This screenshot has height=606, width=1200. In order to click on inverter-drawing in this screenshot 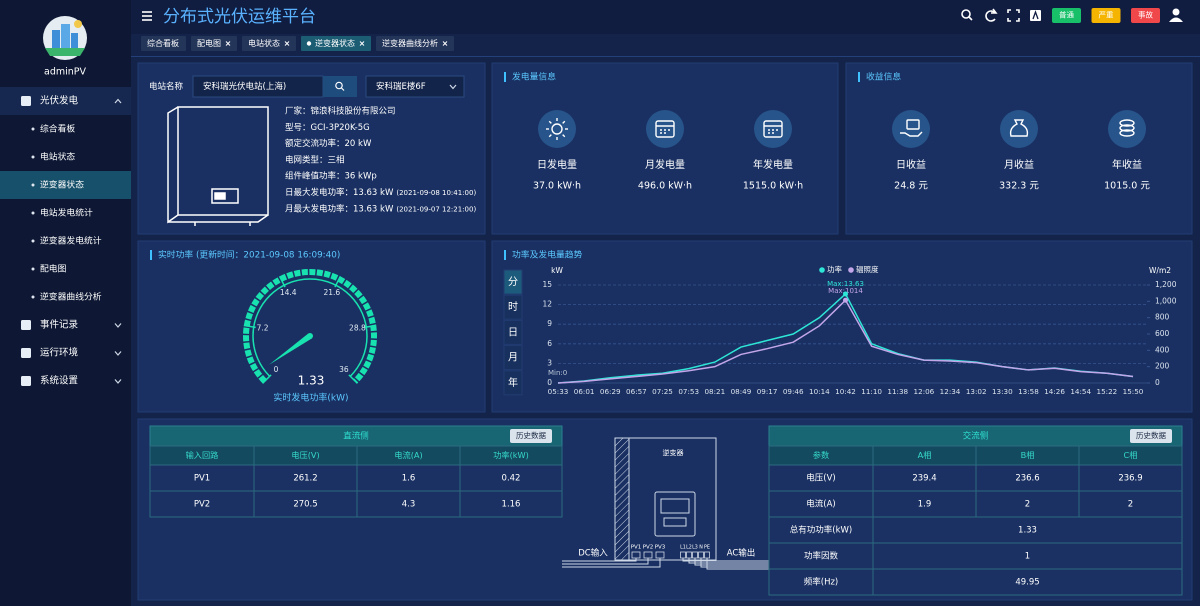, I will do `click(218, 166)`.